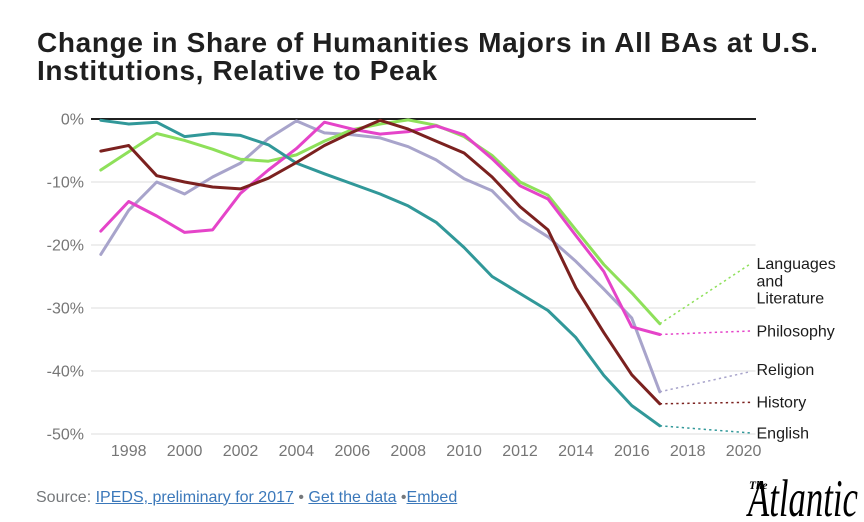 This screenshot has width=864, height=522. Describe the element at coordinates (297, 451) in the screenshot. I see `svg-text: 2004` at that location.